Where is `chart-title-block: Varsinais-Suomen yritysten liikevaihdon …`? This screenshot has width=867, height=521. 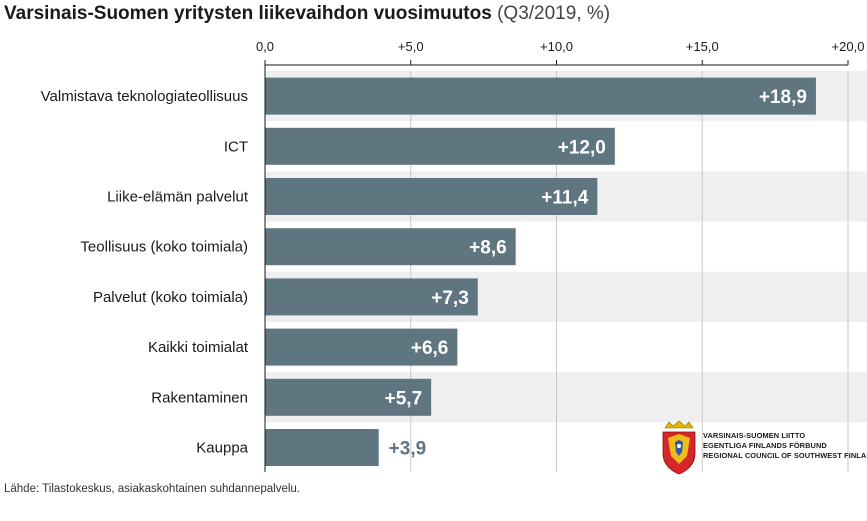 chart-title-block: Varsinais-Suomen yritysten liikevaihdon … is located at coordinates (307, 14).